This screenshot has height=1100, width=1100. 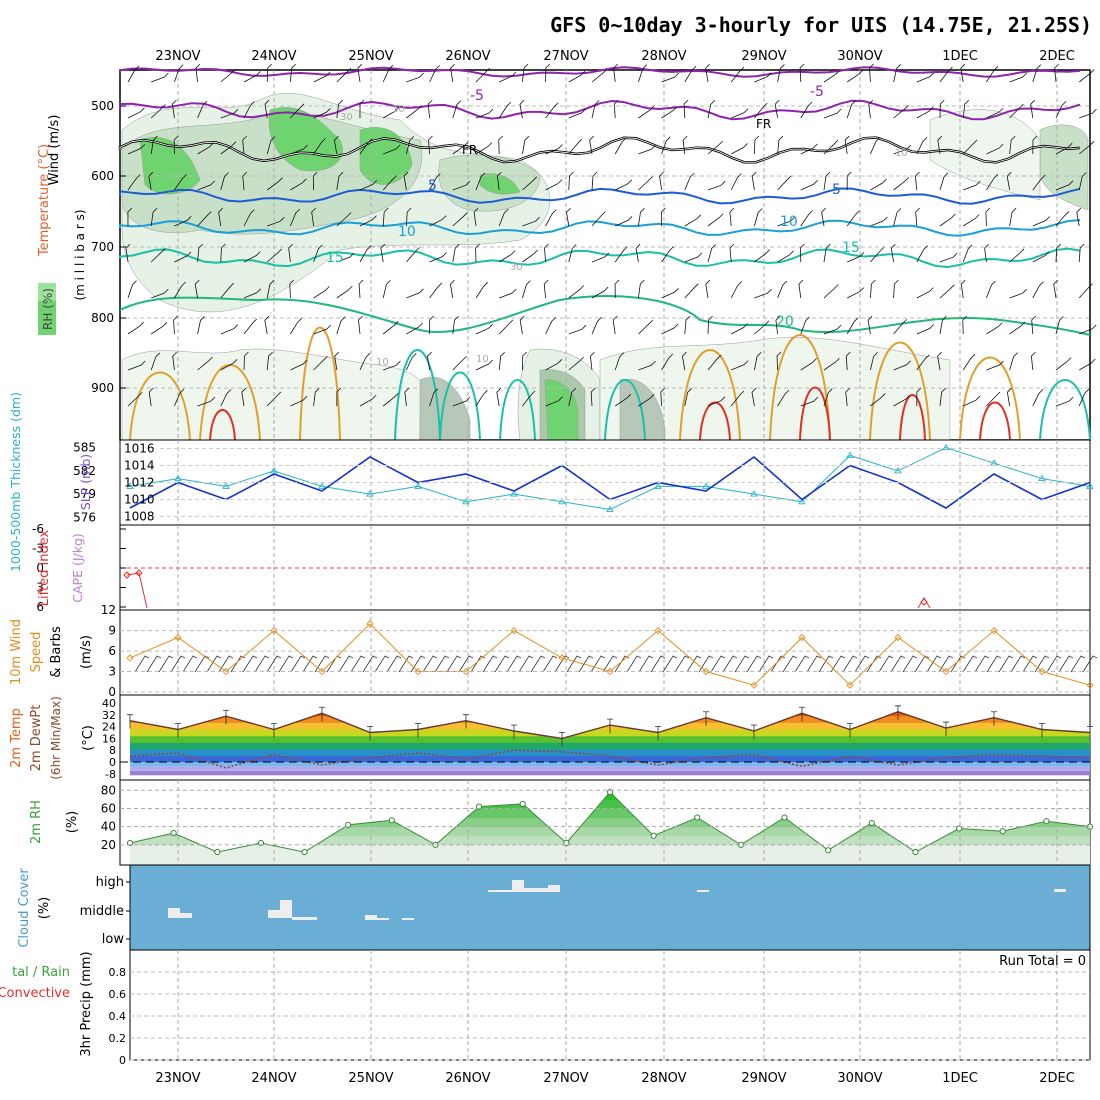 I want to click on cloud-bar, so click(x=174, y=913).